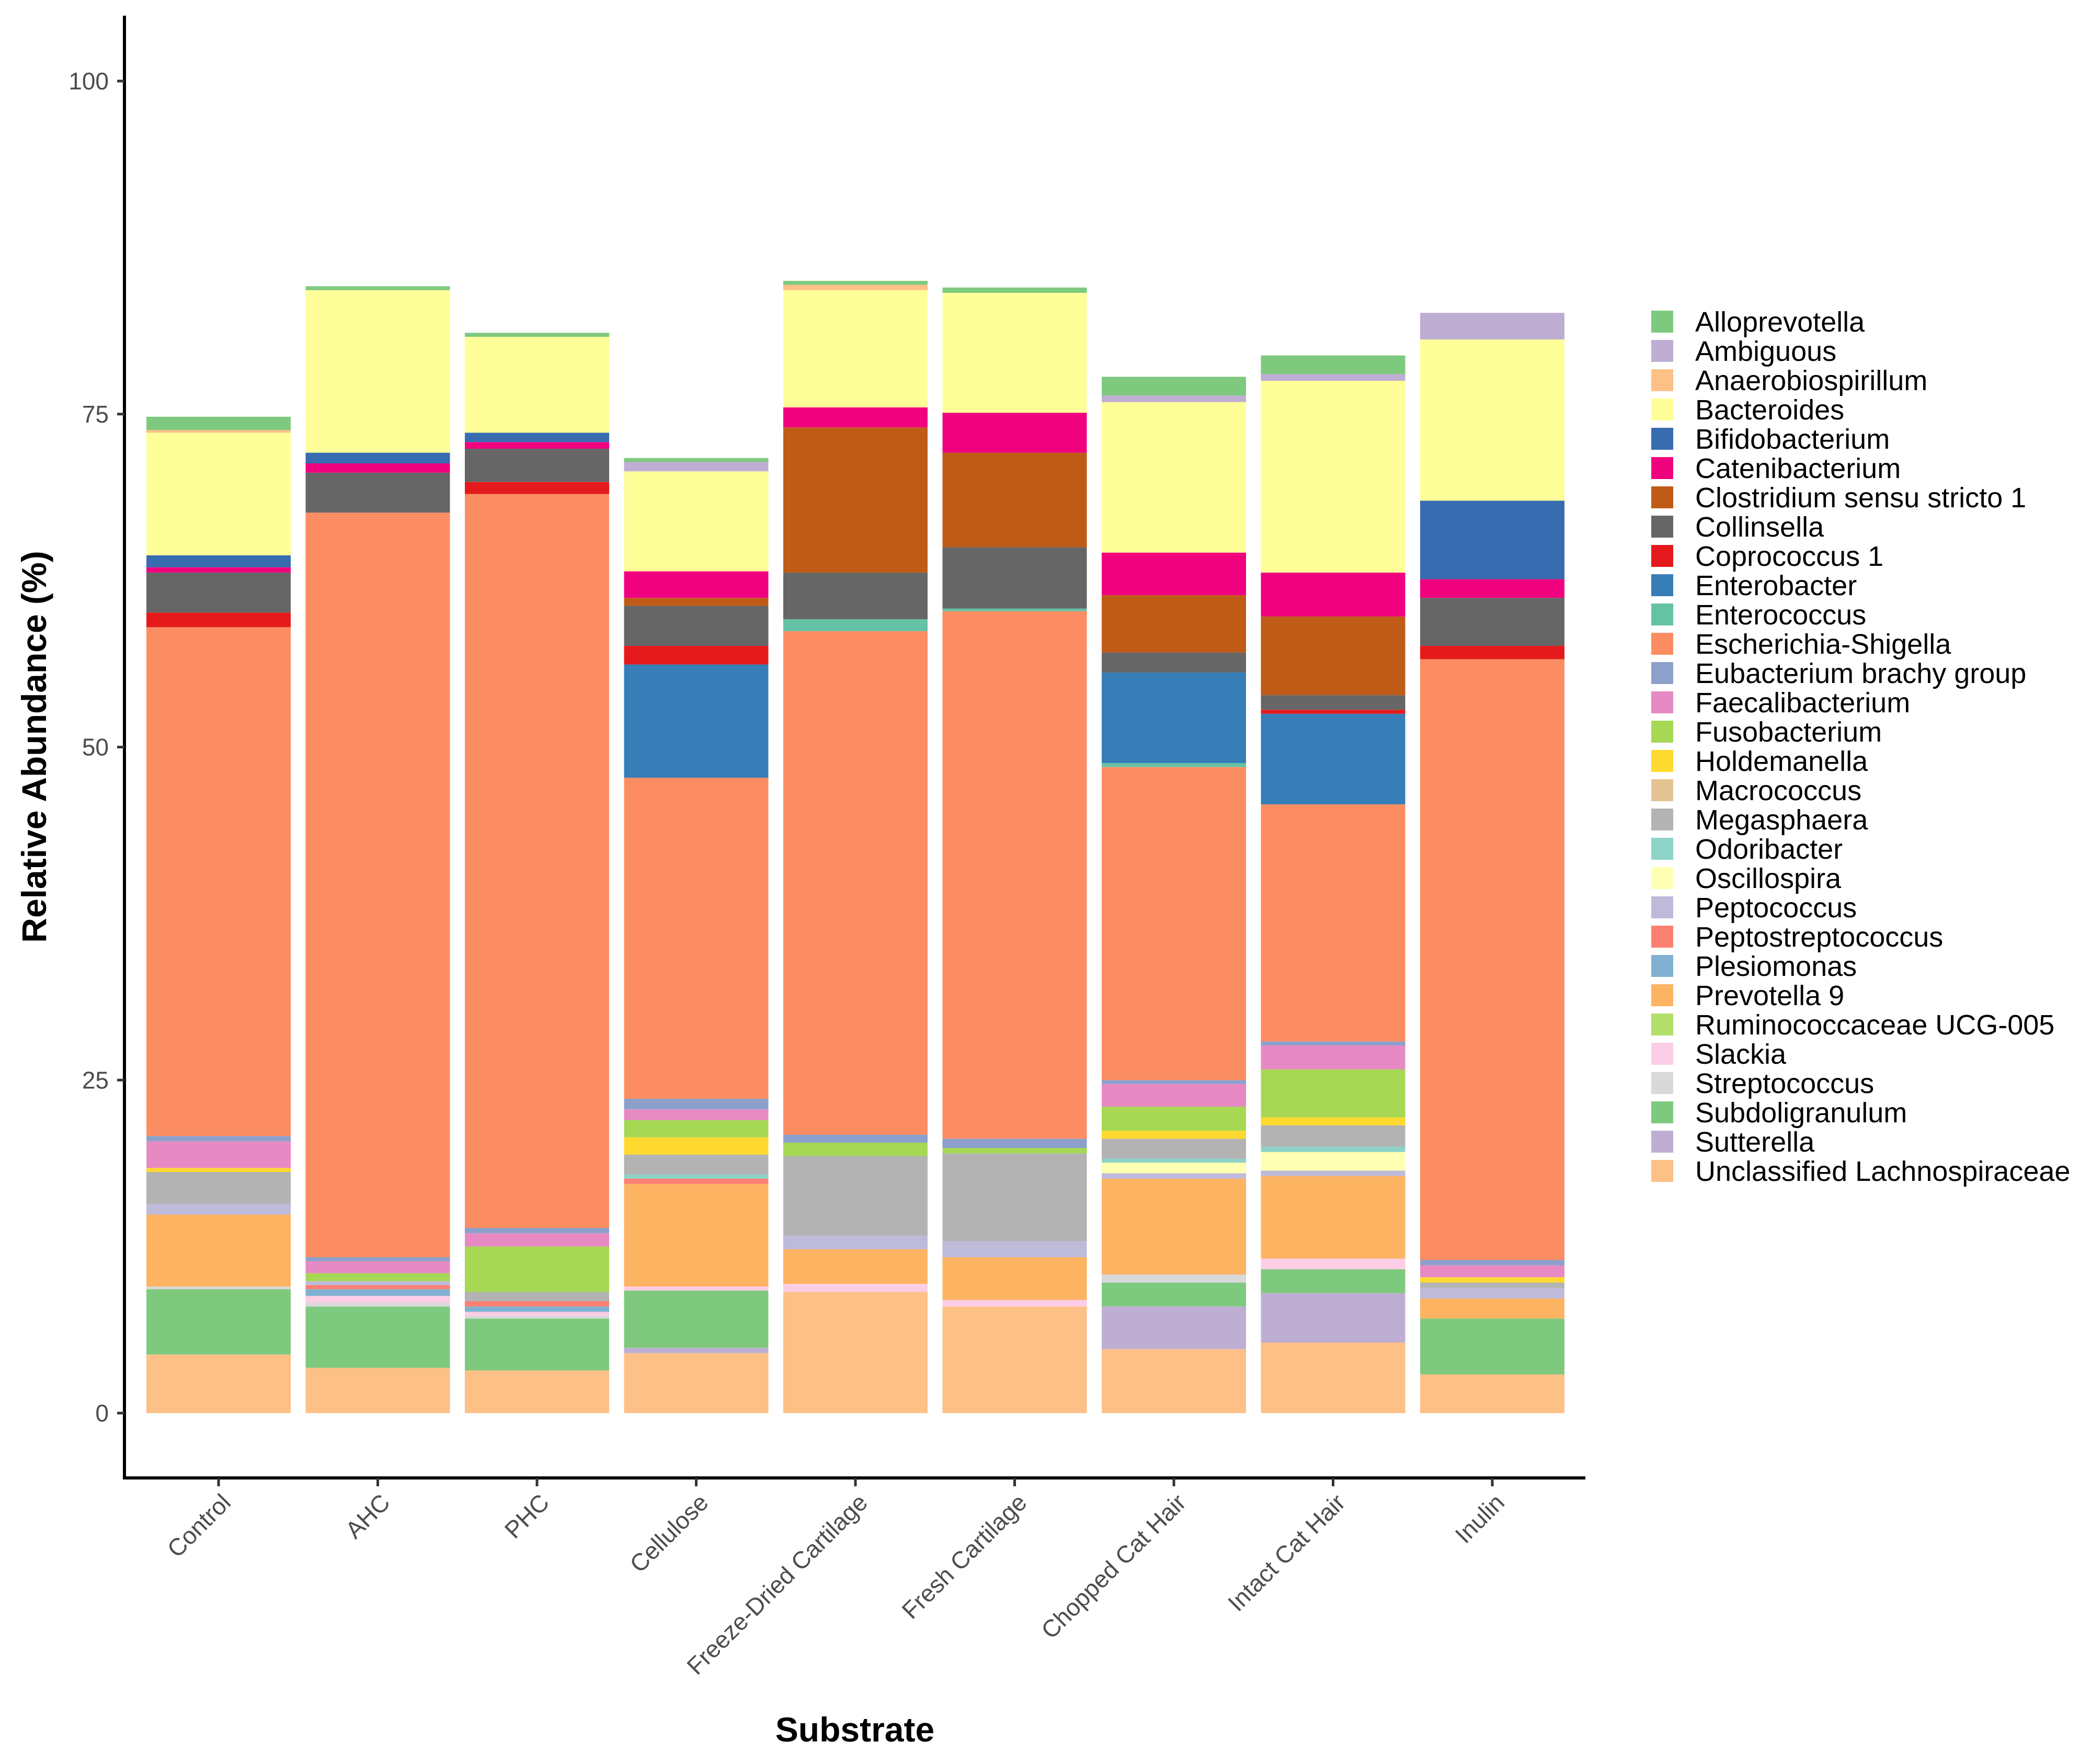 The image size is (2091, 1764). Describe the element at coordinates (1763, 1083) in the screenshot. I see `legend-item-streptococcus: Streptococcus` at that location.